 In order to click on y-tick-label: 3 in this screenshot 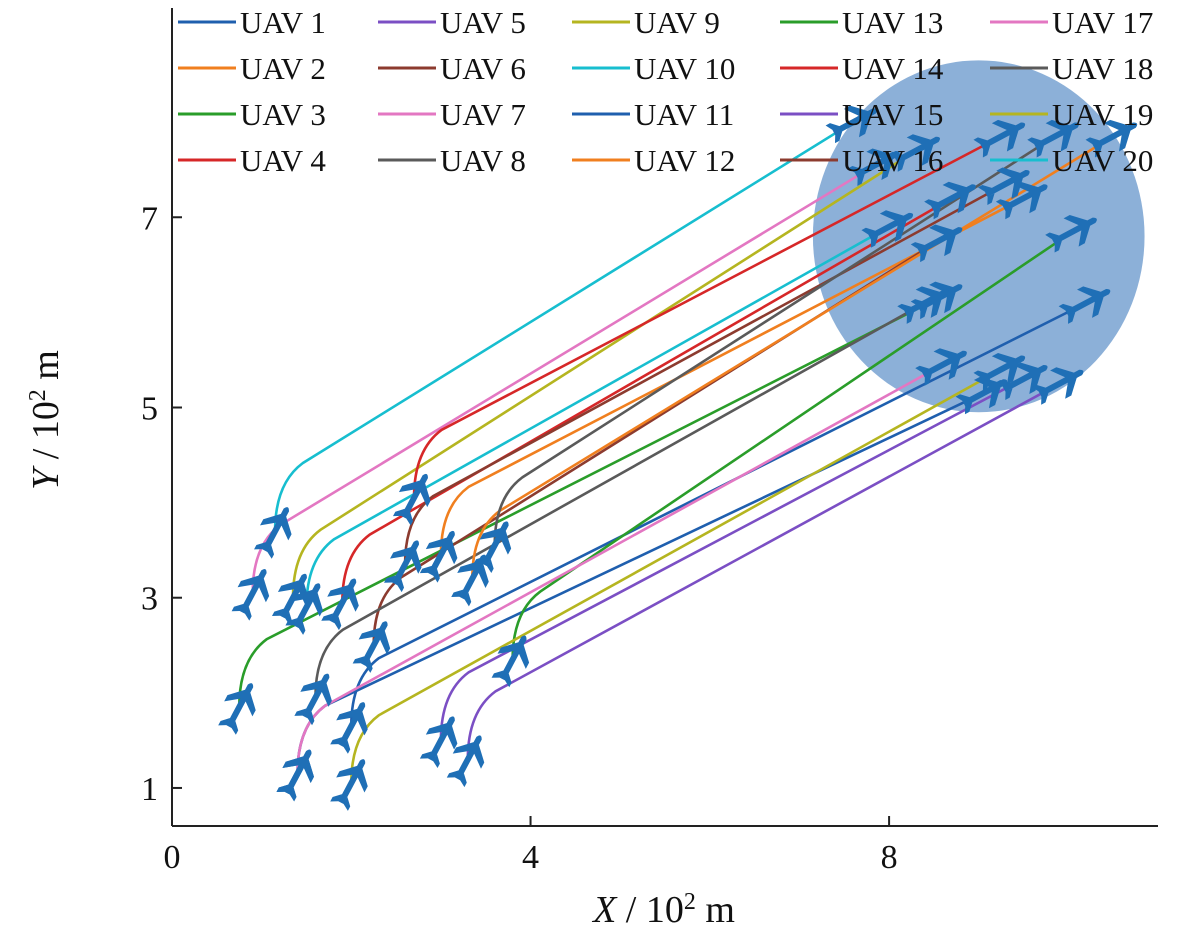, I will do `click(149, 599)`.